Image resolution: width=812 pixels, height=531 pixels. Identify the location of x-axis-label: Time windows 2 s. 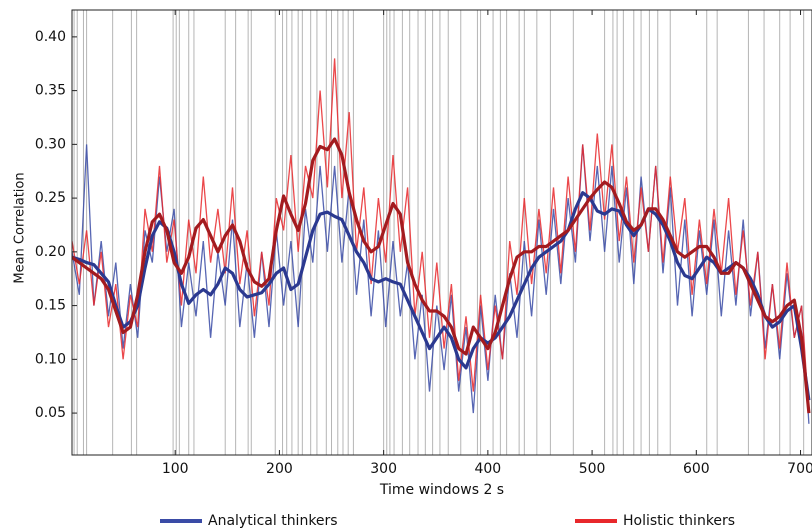
(441, 490).